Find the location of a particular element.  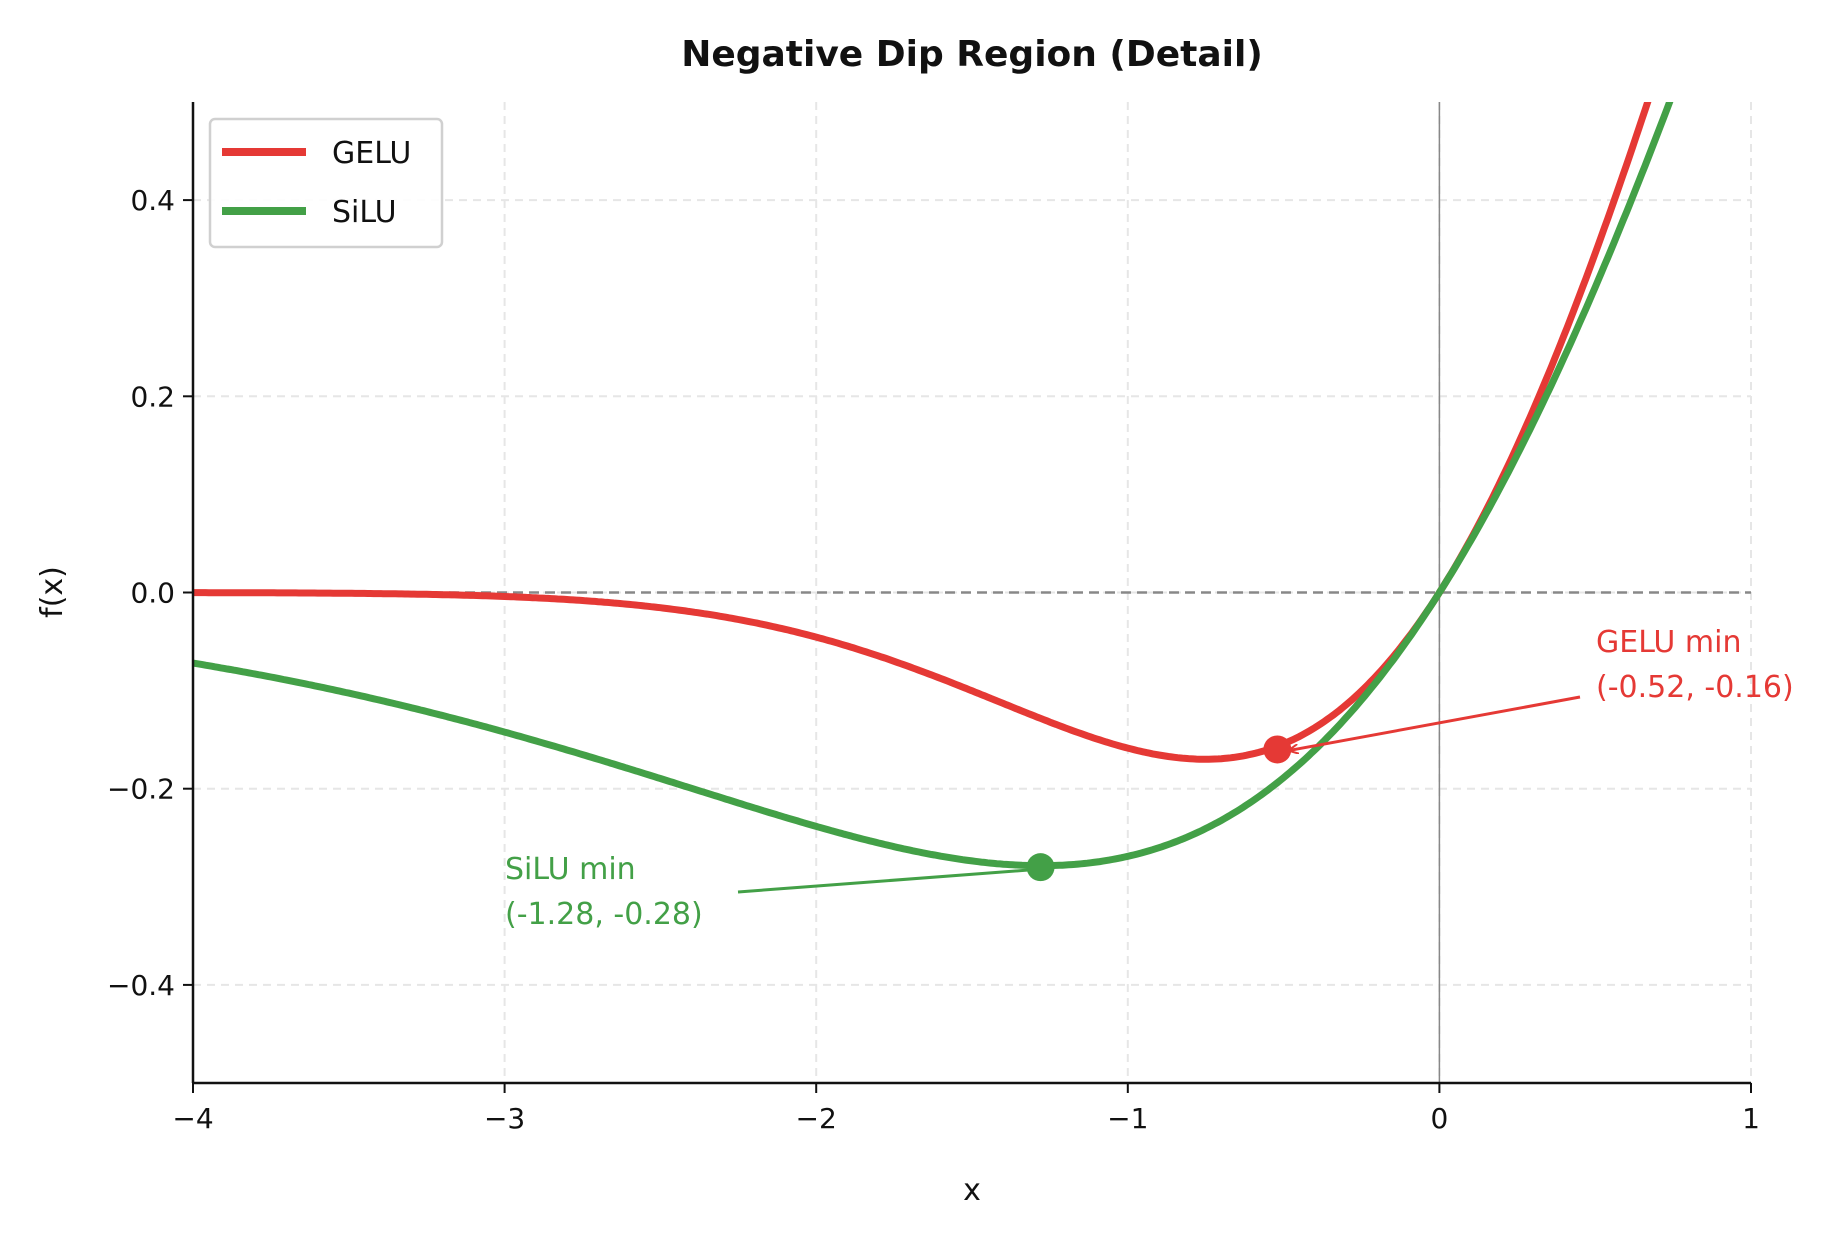

x-tick-label: 0 is located at coordinates (1439, 1118).